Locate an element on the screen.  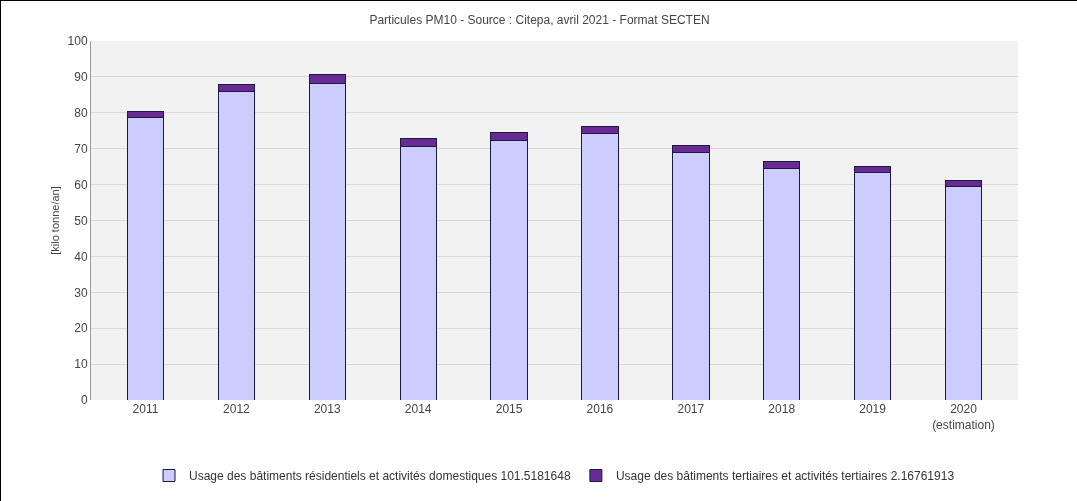
x-tick-label: 2020 (estimation) is located at coordinates (963, 417).